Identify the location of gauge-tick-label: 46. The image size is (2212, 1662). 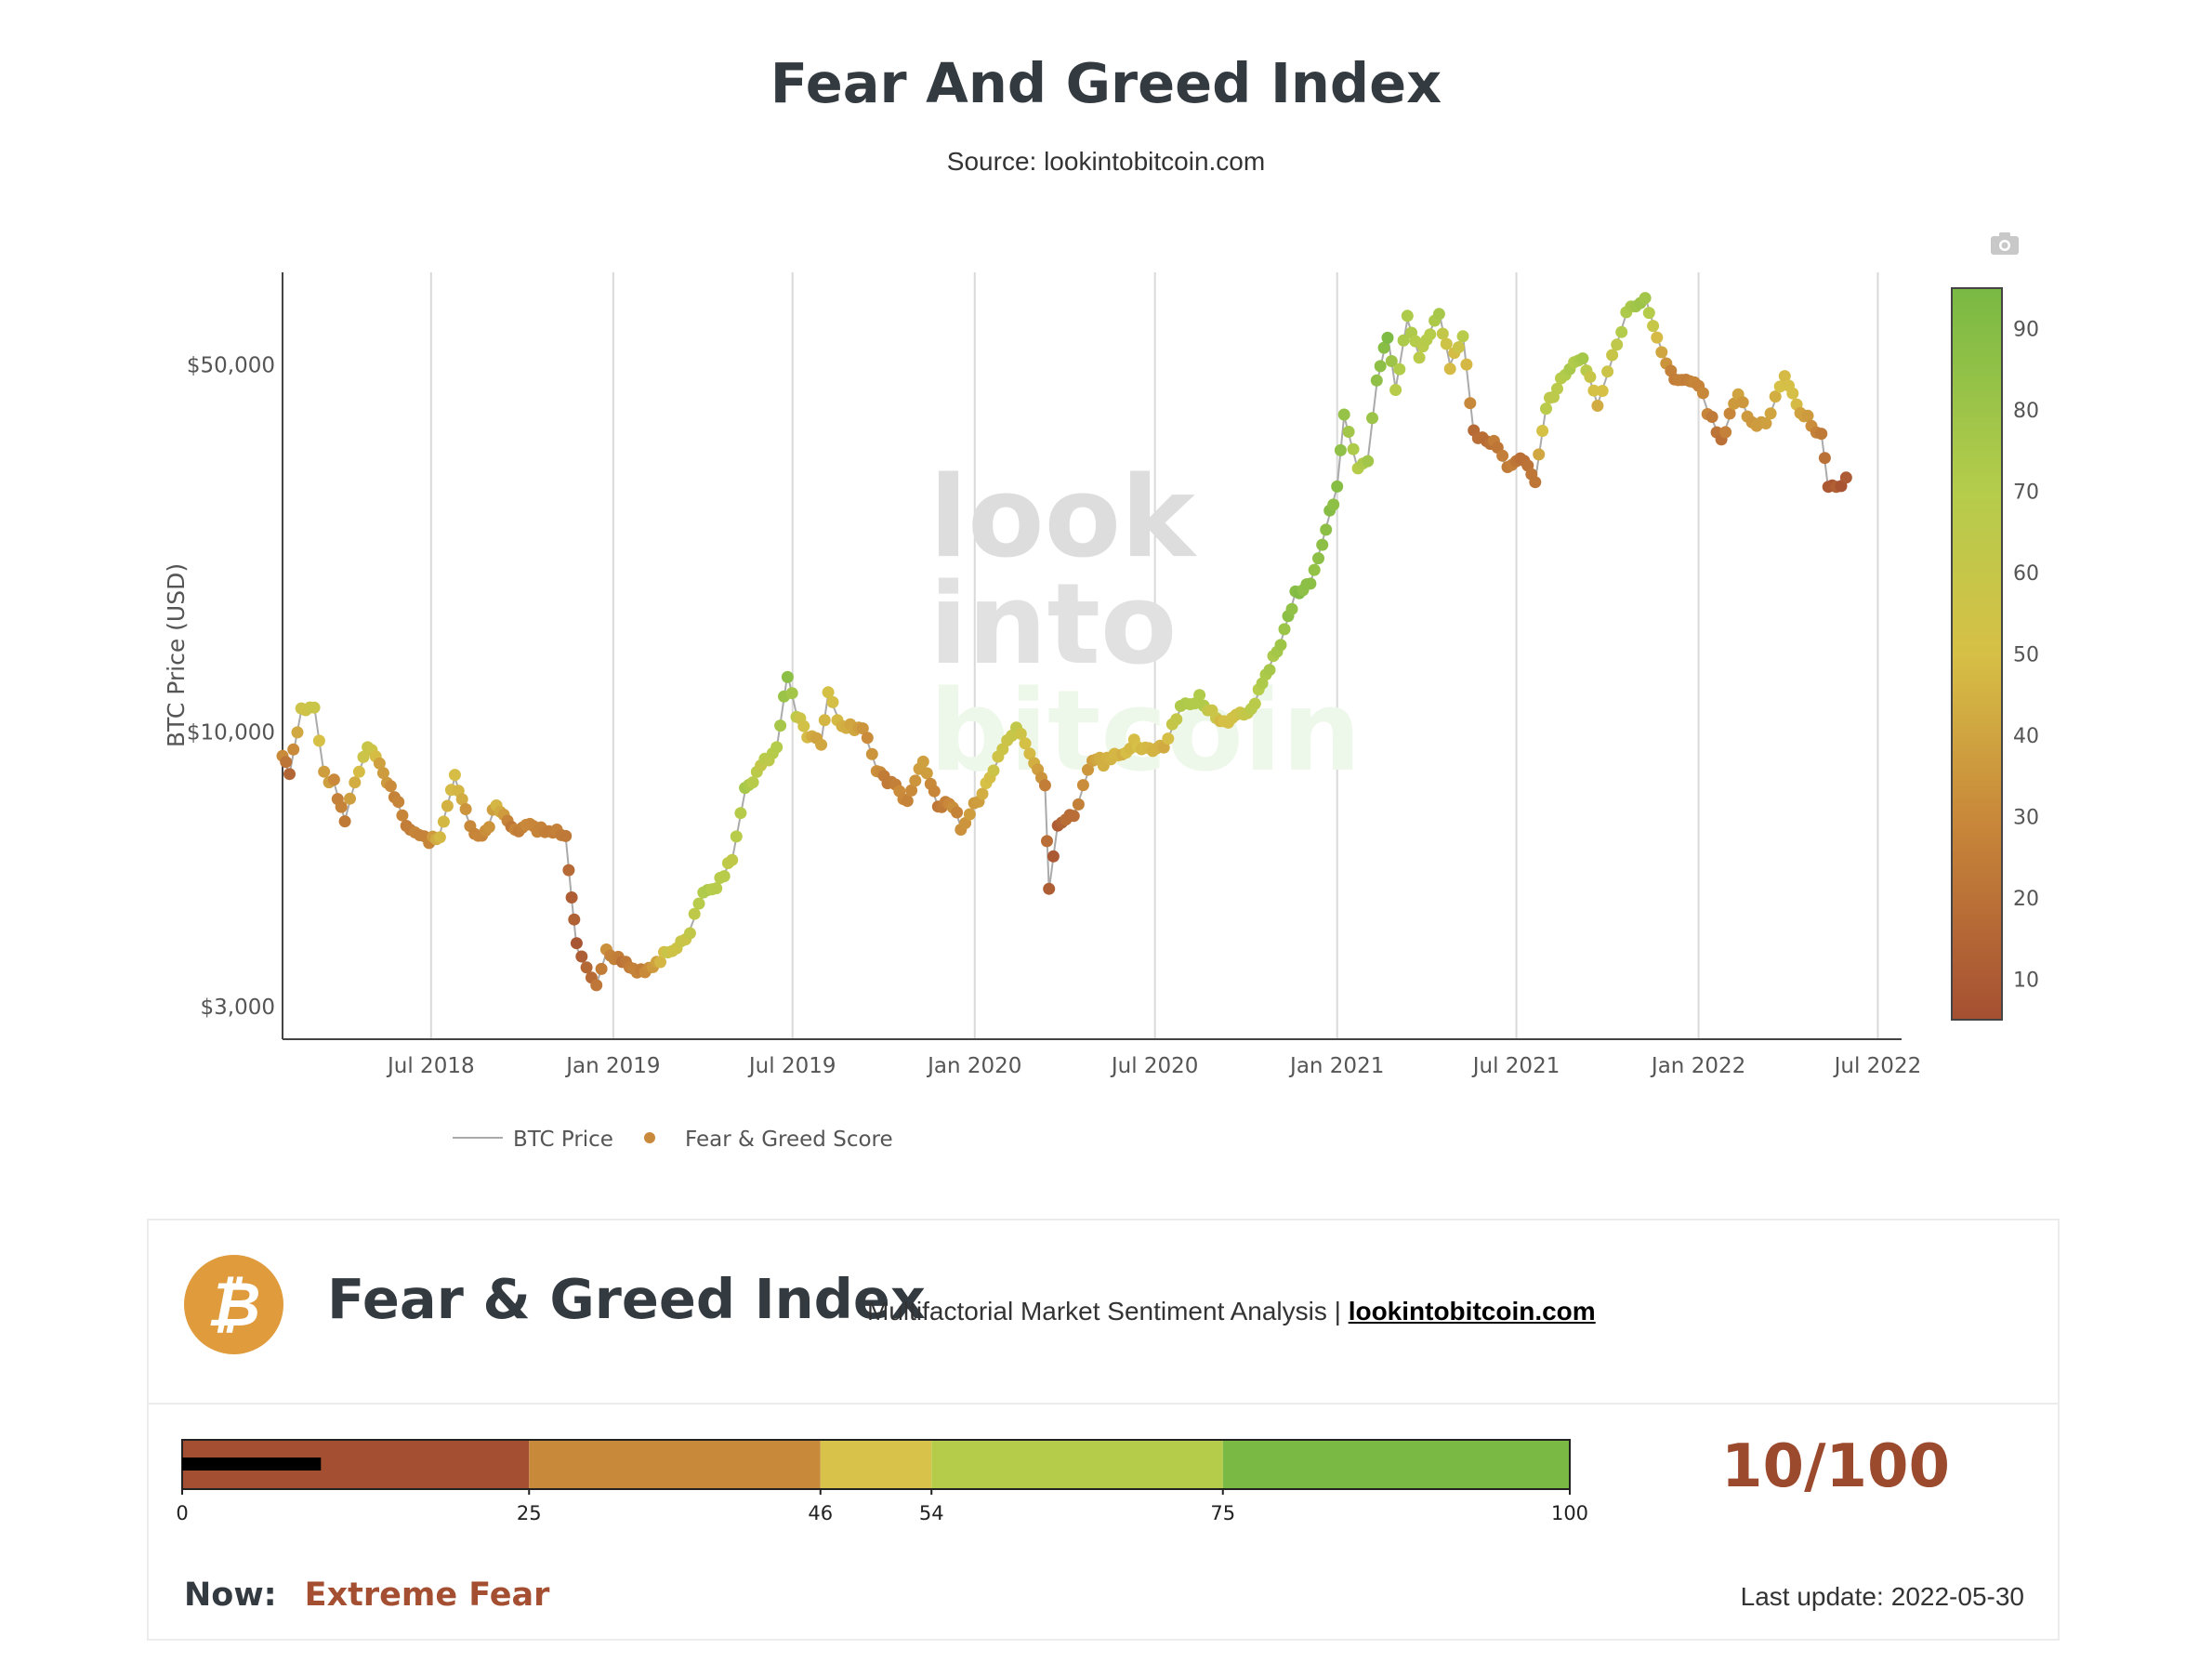
(821, 1513).